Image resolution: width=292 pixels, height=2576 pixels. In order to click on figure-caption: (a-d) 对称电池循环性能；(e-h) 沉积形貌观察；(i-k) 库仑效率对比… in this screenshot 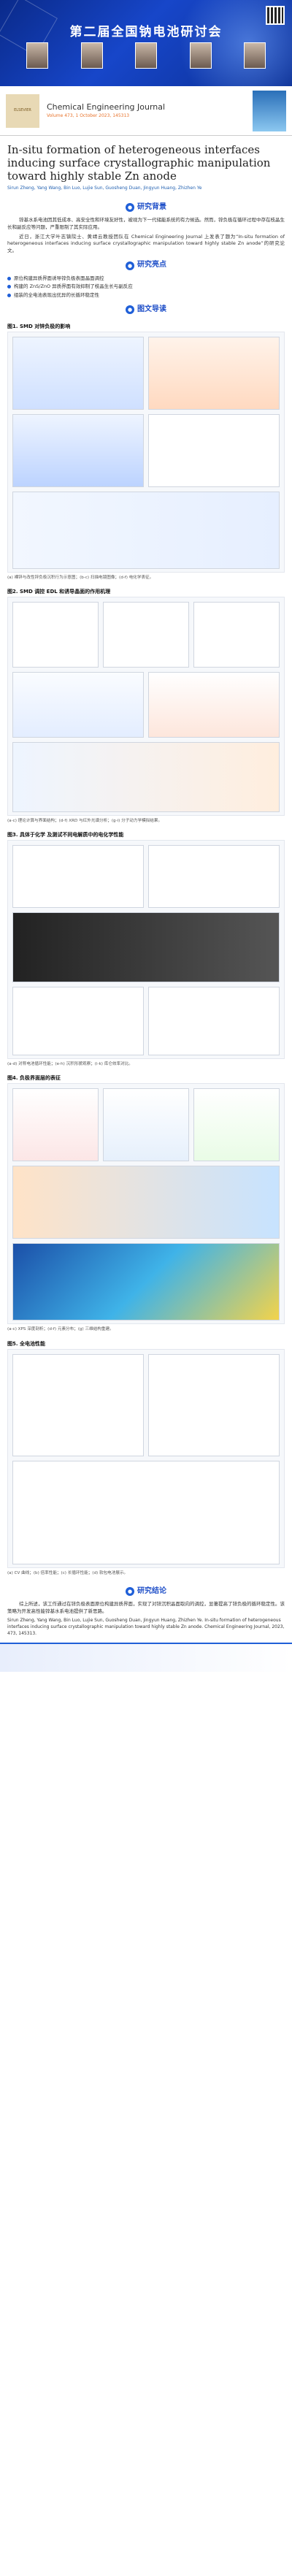, I will do `click(70, 1064)`.